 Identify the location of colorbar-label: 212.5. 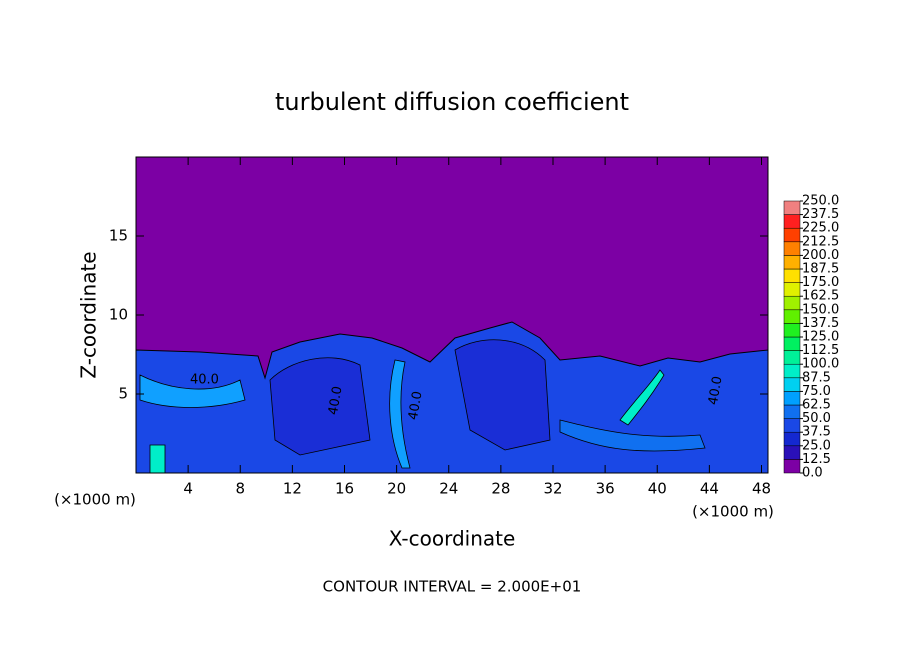
(820, 241).